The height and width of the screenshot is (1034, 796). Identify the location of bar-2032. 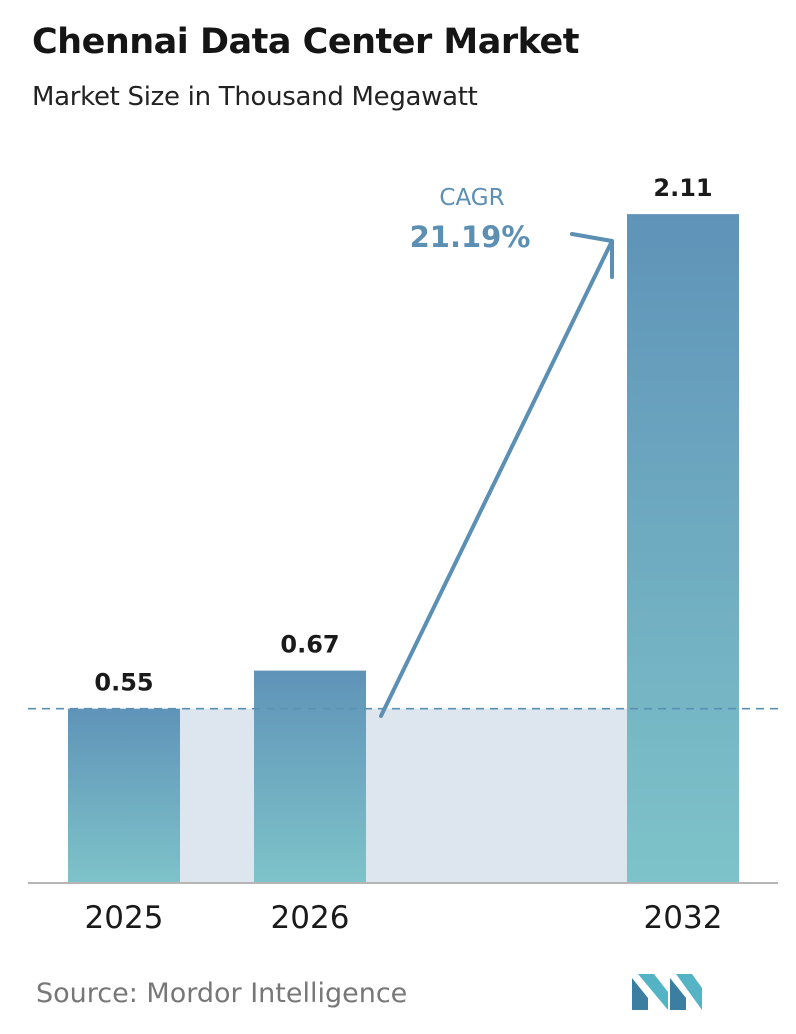
(683, 548).